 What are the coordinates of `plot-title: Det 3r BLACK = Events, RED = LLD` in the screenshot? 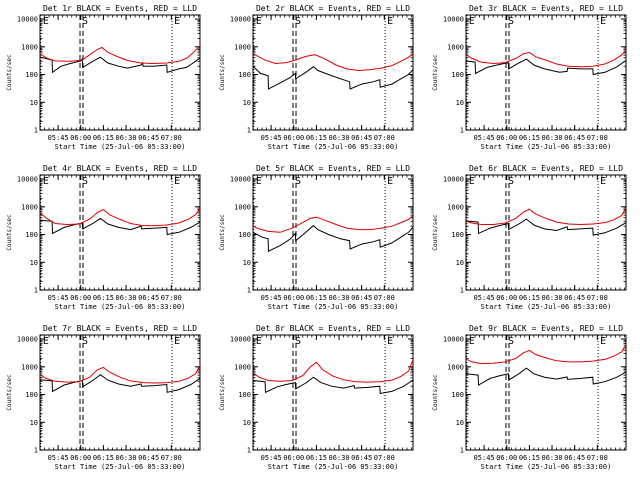 It's located at (546, 8).